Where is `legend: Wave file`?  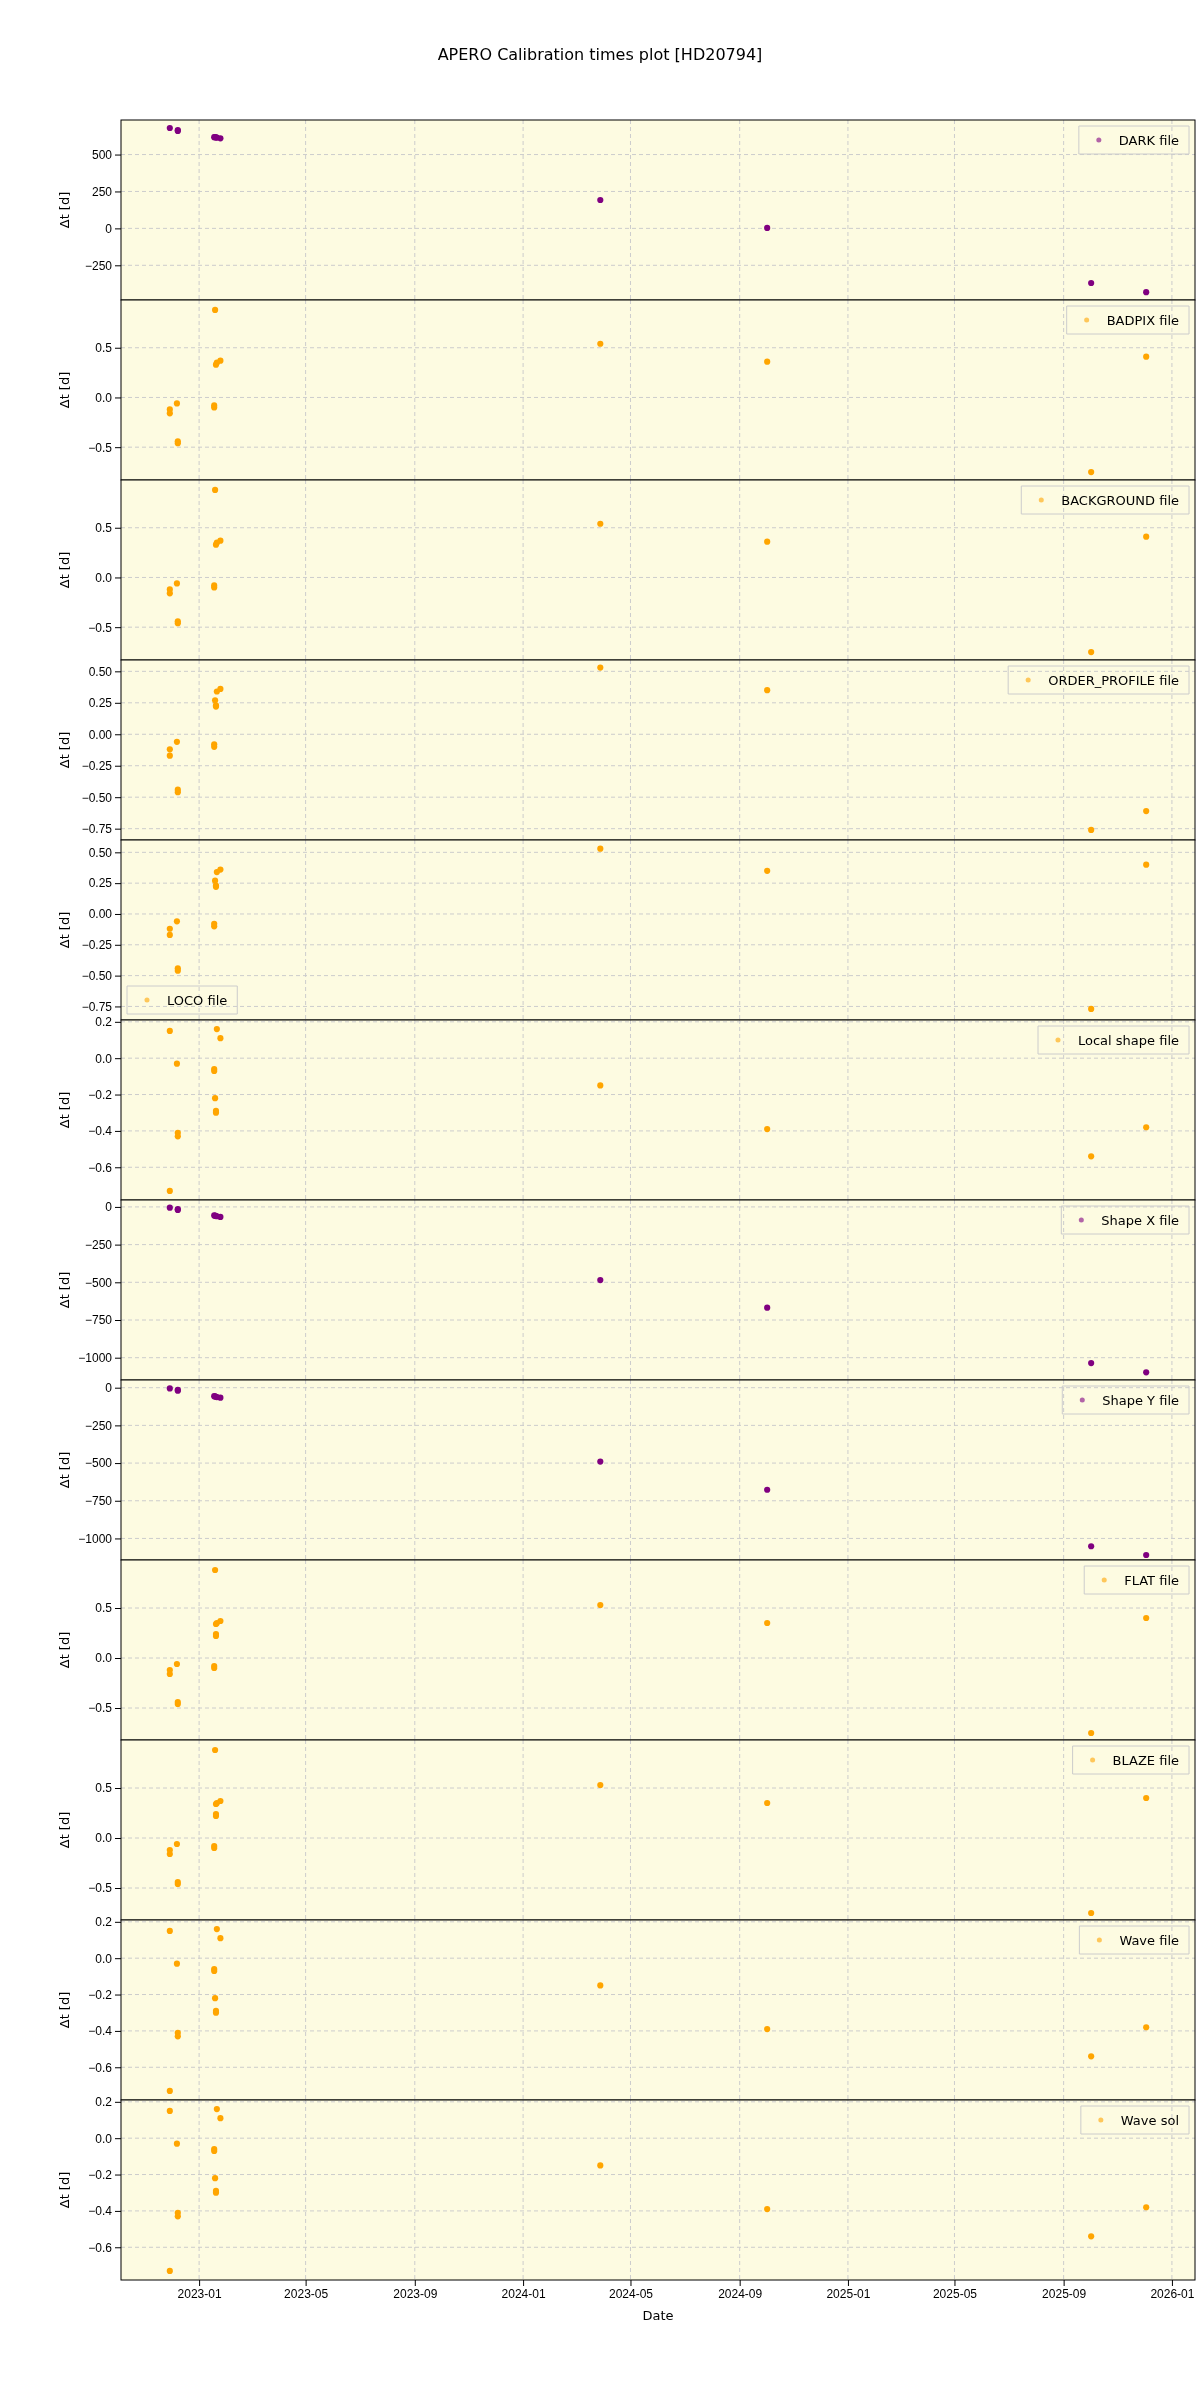 legend: Wave file is located at coordinates (1134, 1940).